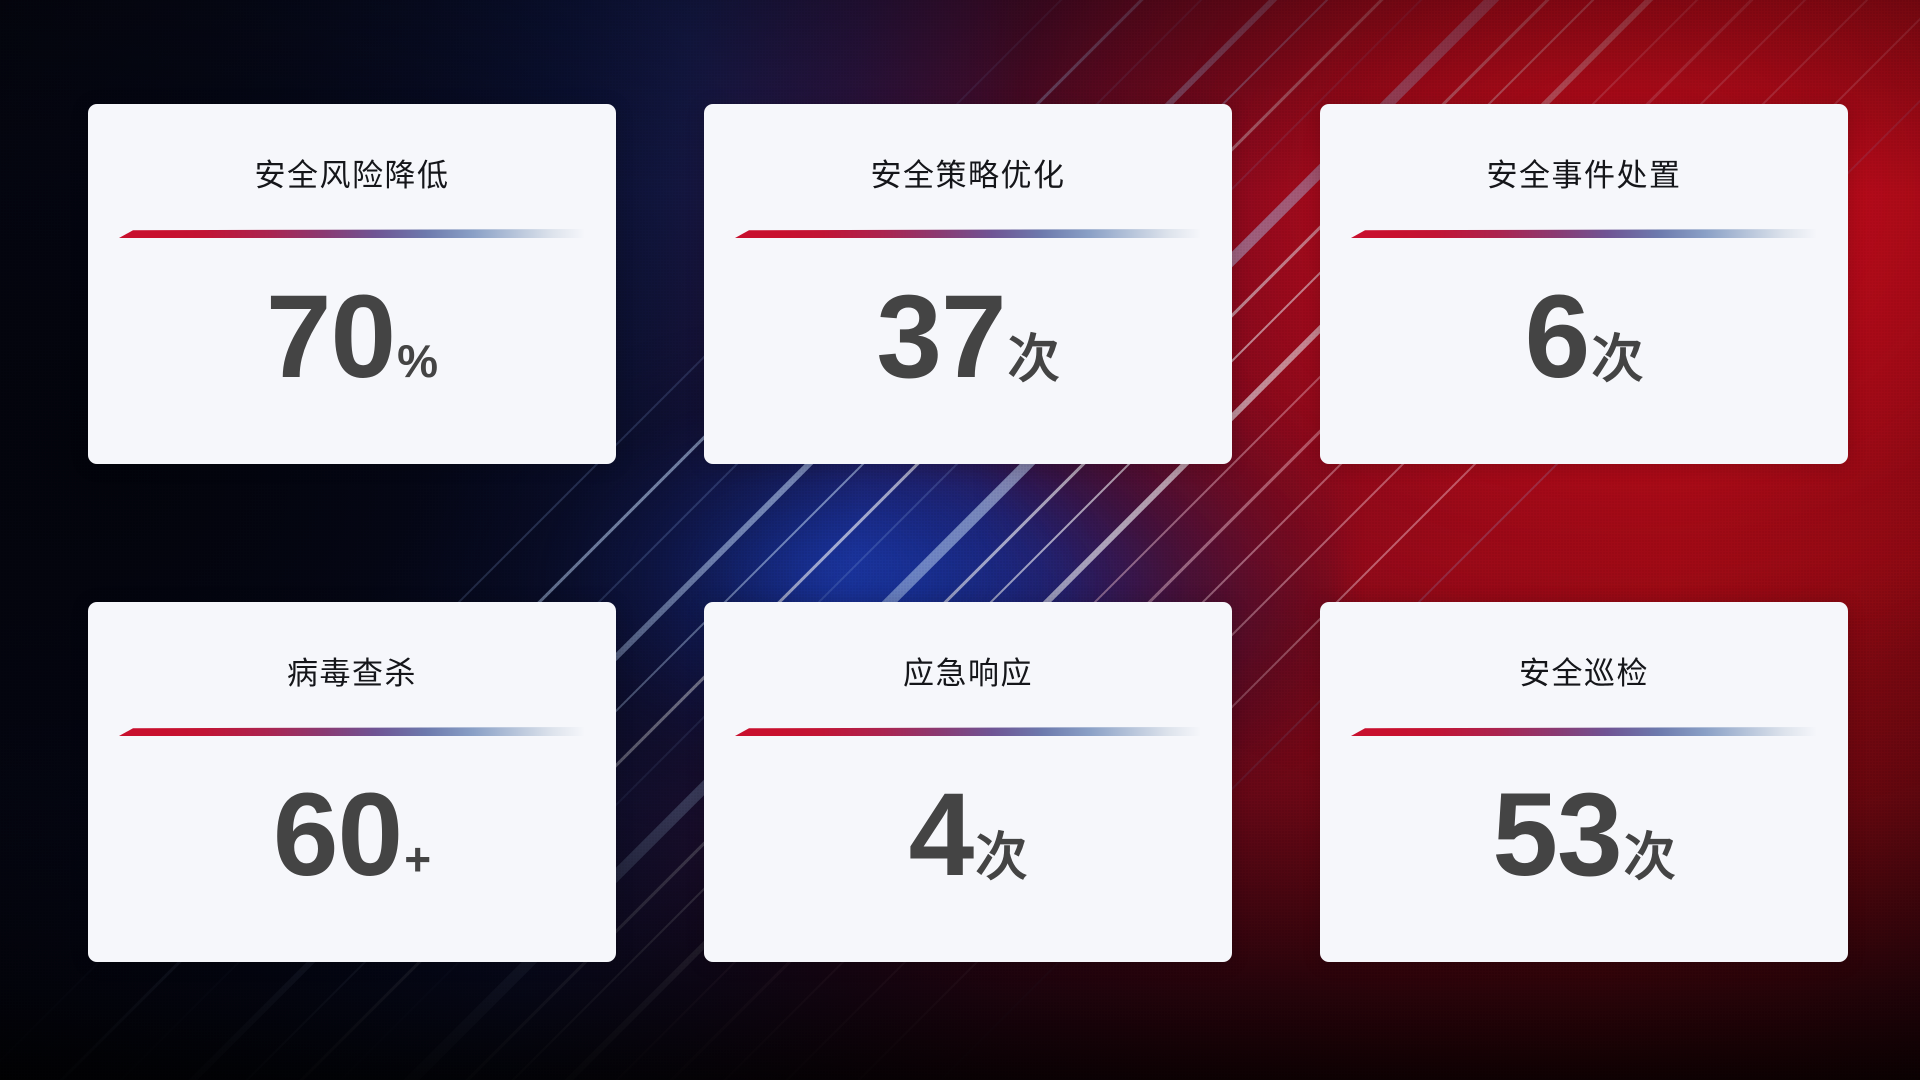  What do you see at coordinates (1584, 175) in the screenshot?
I see `metric-card-title: 安全事件处置` at bounding box center [1584, 175].